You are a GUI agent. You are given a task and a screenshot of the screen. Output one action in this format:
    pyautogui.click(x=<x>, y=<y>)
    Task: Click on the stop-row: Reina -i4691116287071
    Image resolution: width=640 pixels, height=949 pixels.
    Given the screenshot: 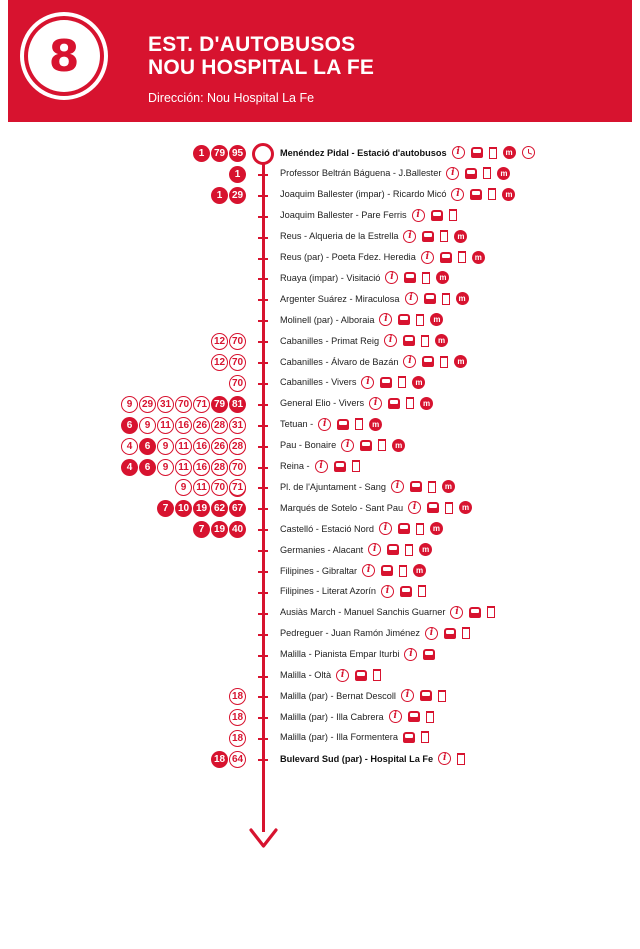 What is the action you would take?
    pyautogui.click(x=320, y=477)
    